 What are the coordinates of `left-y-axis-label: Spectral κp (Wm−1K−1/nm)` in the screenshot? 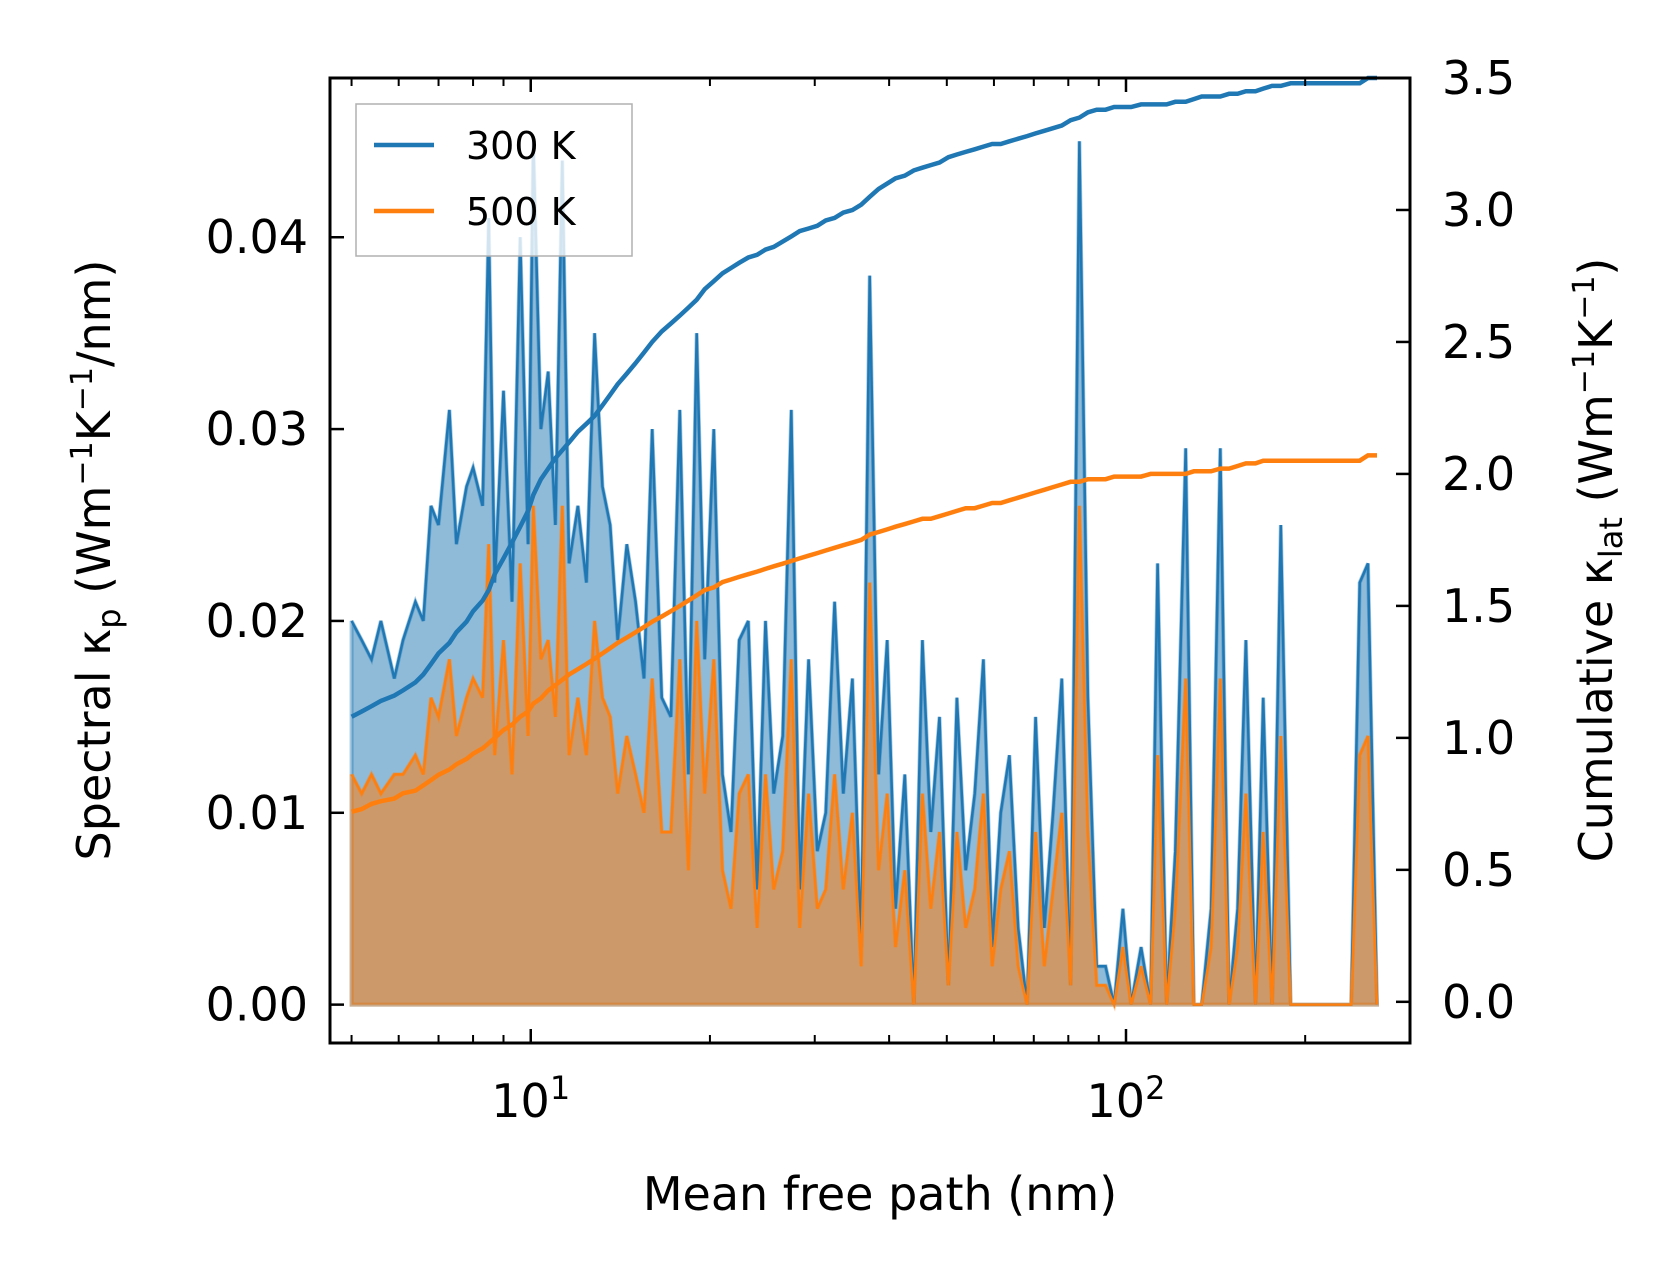 It's located at (96, 560).